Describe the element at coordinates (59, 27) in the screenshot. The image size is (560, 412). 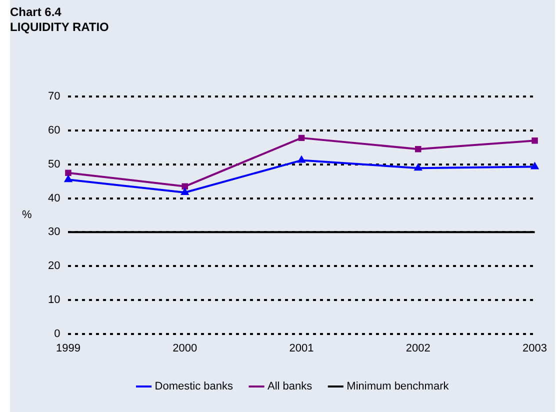
I see `chart-subtitle: LIQUIDITY RATIO` at that location.